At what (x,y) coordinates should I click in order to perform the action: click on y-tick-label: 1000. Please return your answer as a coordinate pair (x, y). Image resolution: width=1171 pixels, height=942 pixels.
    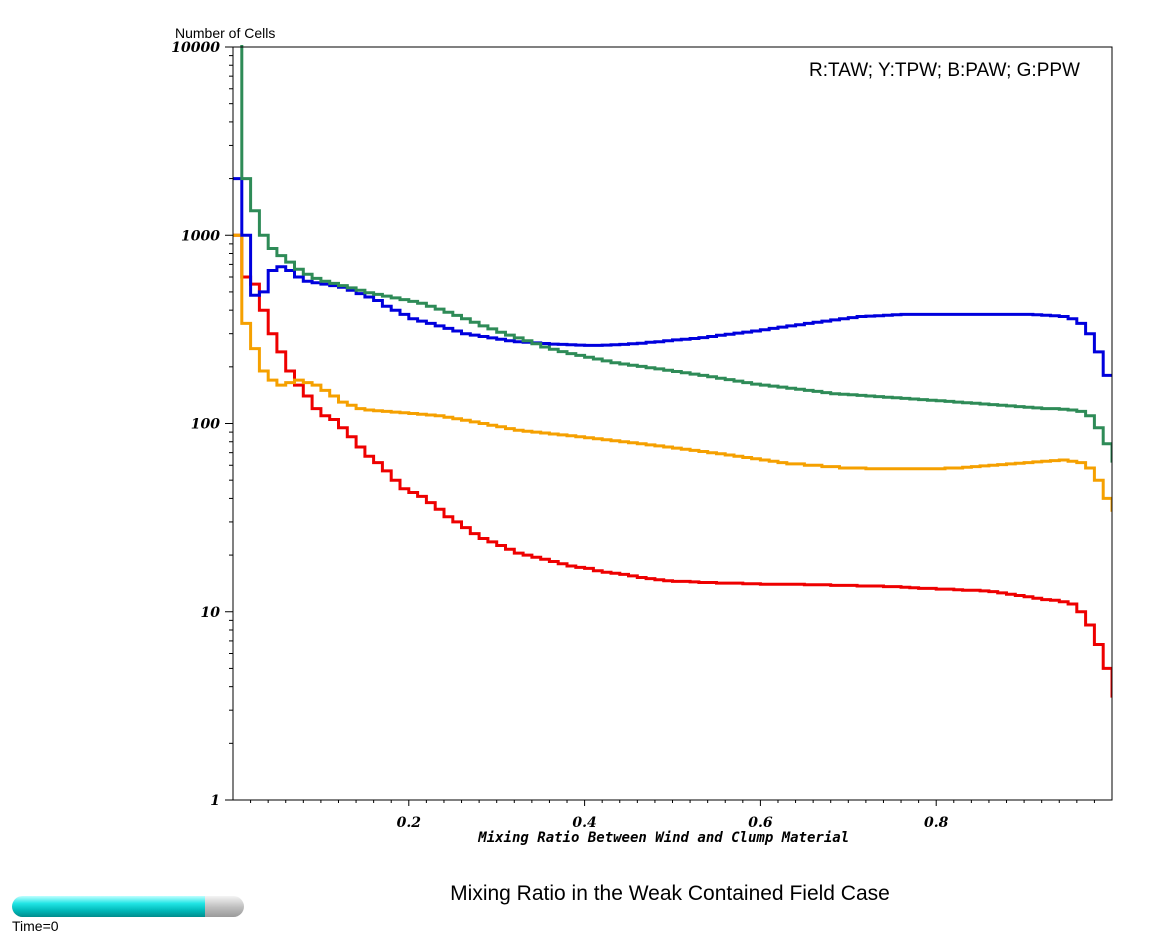
    Looking at the image, I should click on (200, 236).